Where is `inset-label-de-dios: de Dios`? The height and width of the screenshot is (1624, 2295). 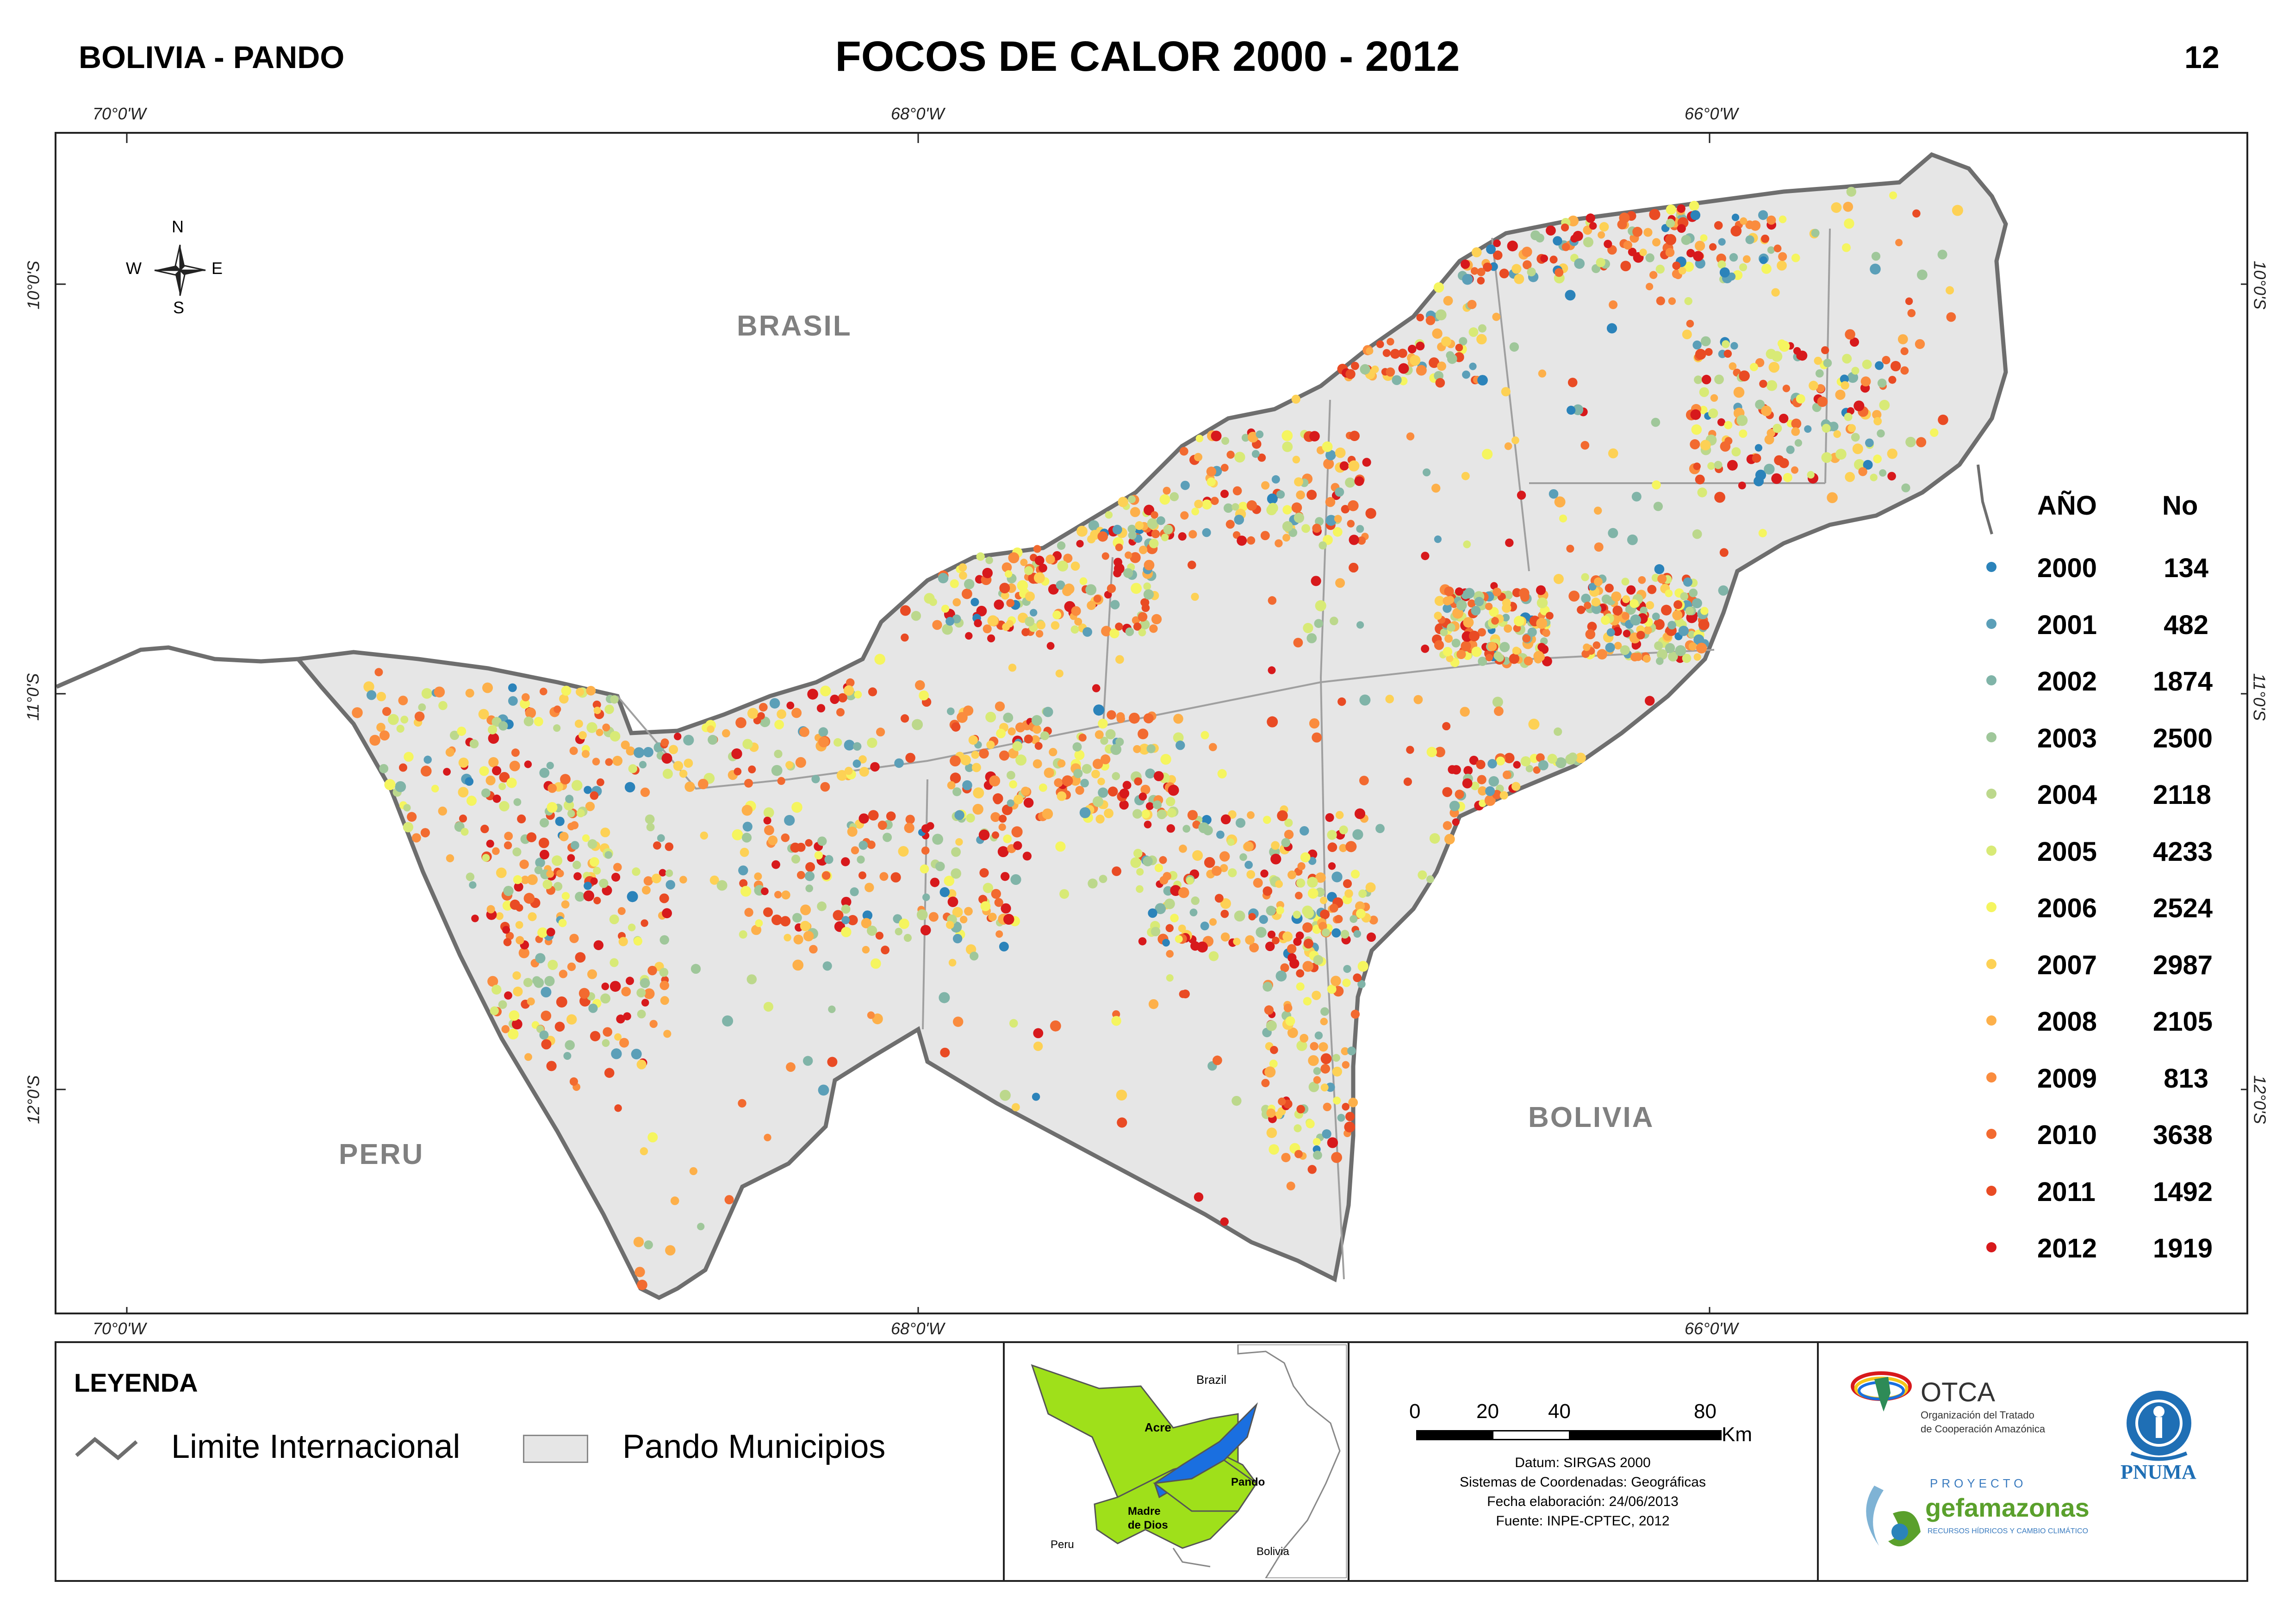 inset-label-de-dios: de Dios is located at coordinates (1148, 1525).